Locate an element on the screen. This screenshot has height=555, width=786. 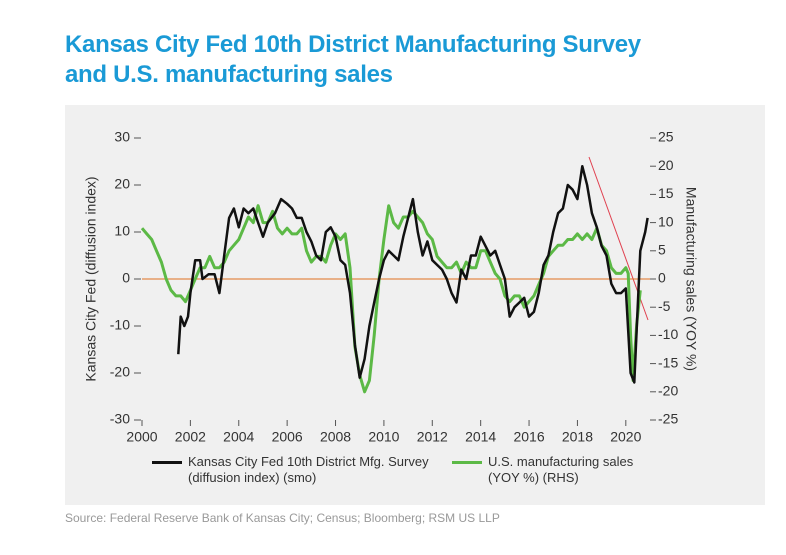
x-tick-label: 2016 is located at coordinates (528, 437).